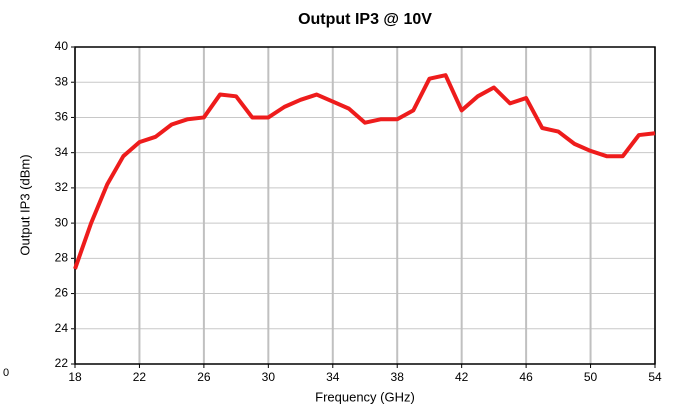 Image resolution: width=676 pixels, height=412 pixels. I want to click on y-tick-label: 38, so click(62, 81).